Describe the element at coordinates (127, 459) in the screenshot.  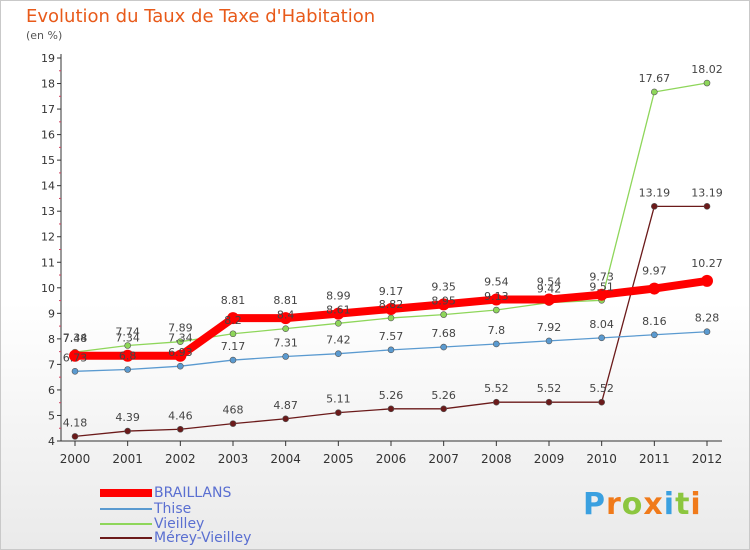
I see `x-tick-label: 2001` at that location.